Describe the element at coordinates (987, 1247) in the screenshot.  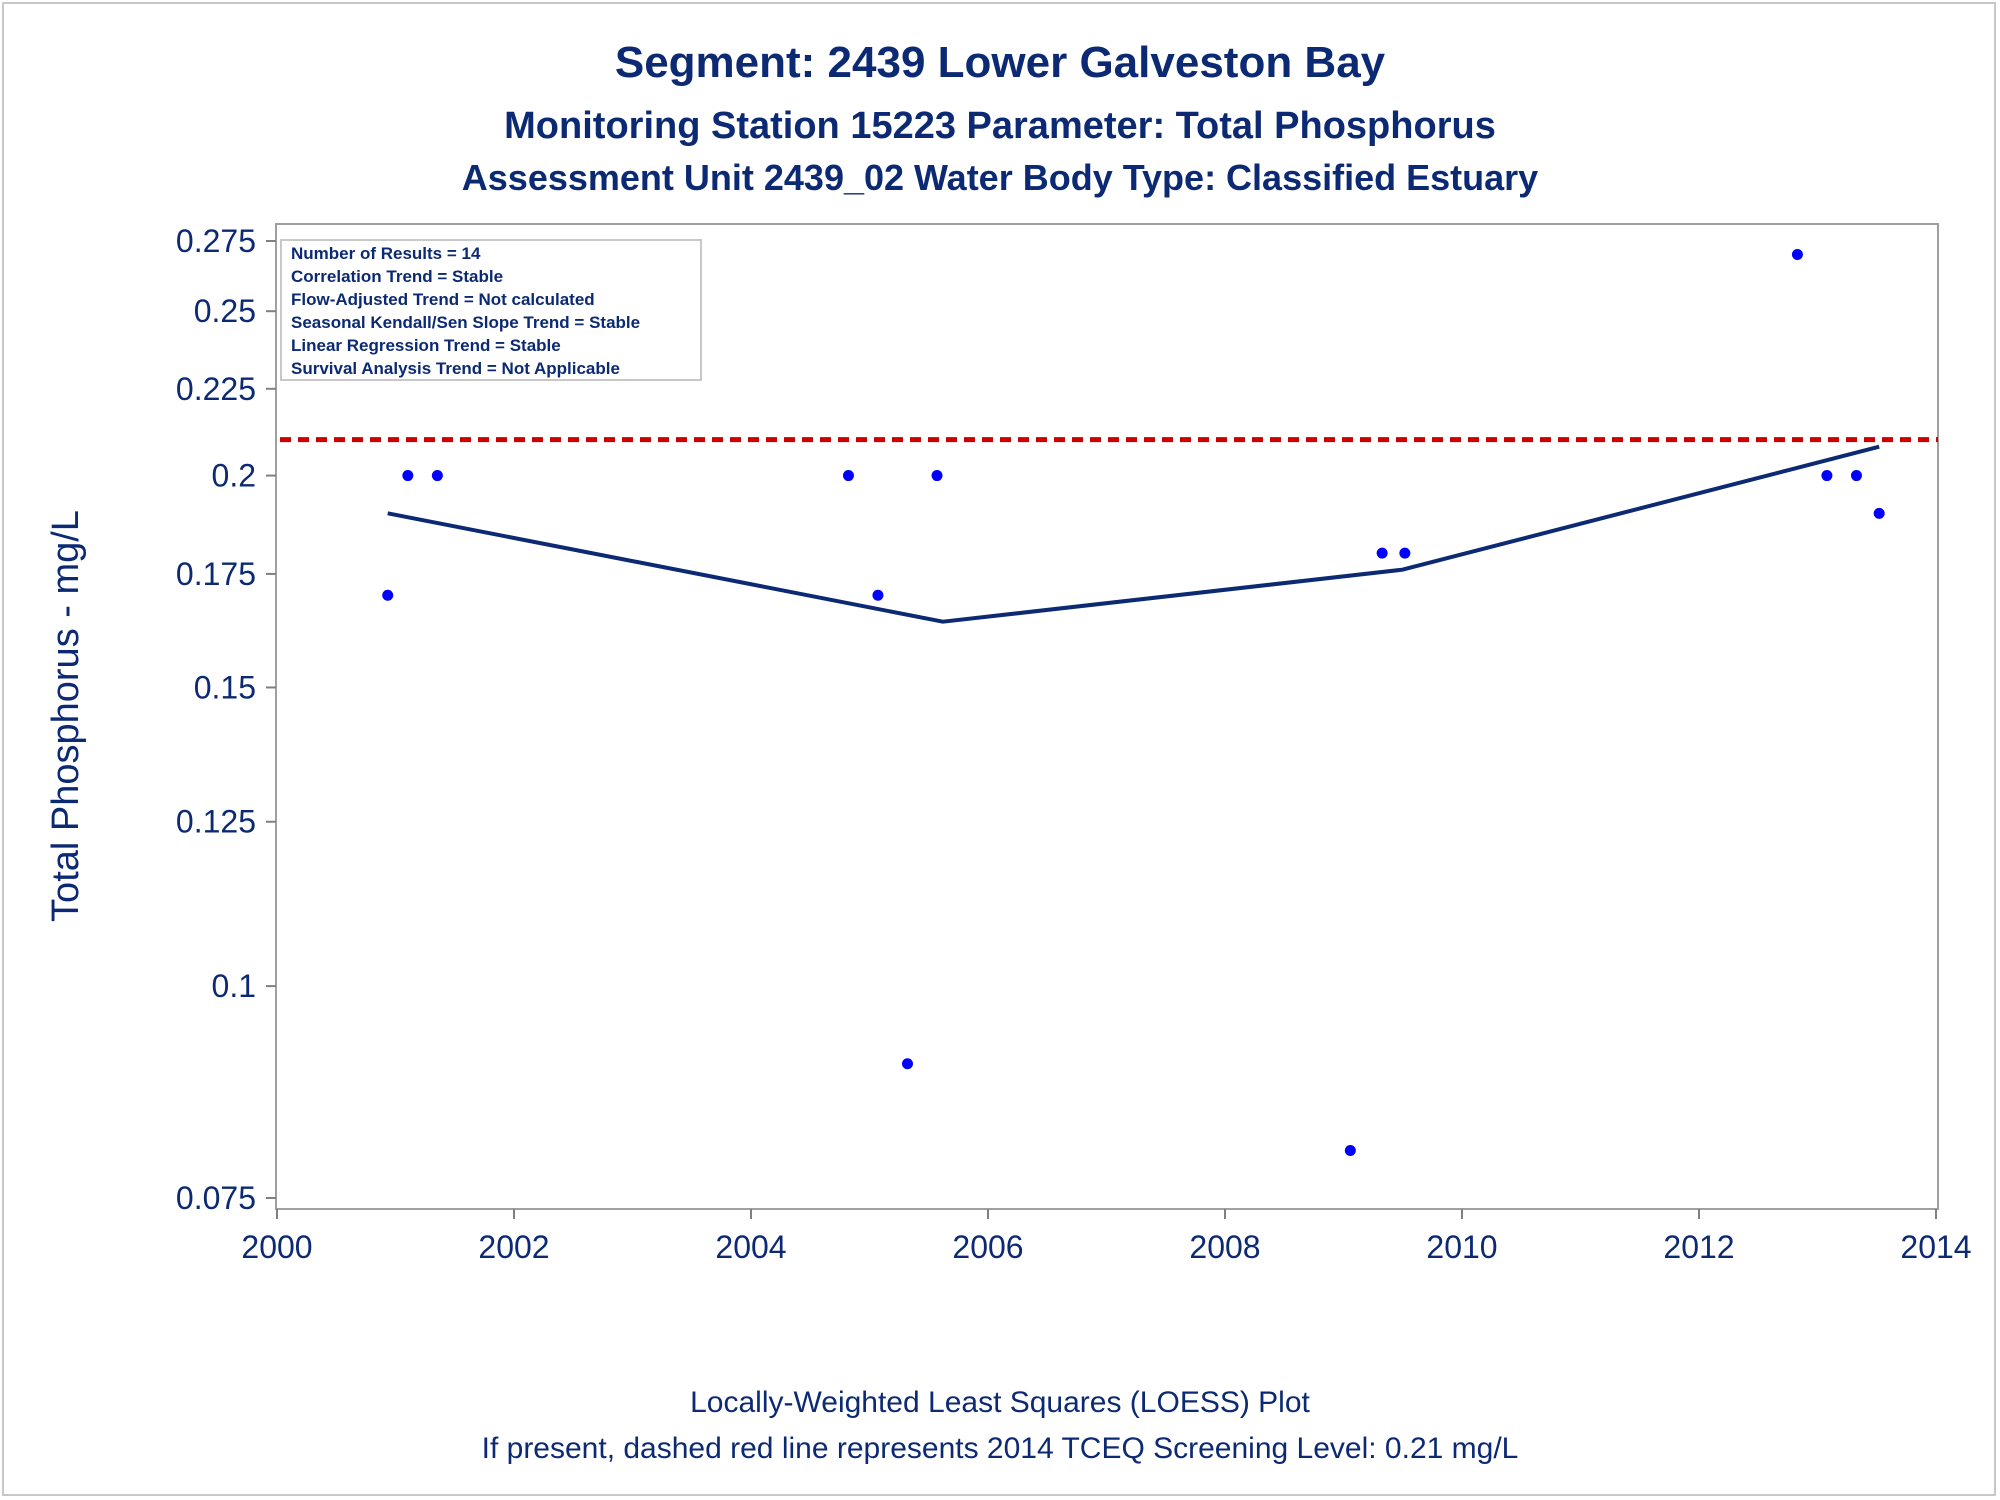
I see `x-tick-label: 2006` at that location.